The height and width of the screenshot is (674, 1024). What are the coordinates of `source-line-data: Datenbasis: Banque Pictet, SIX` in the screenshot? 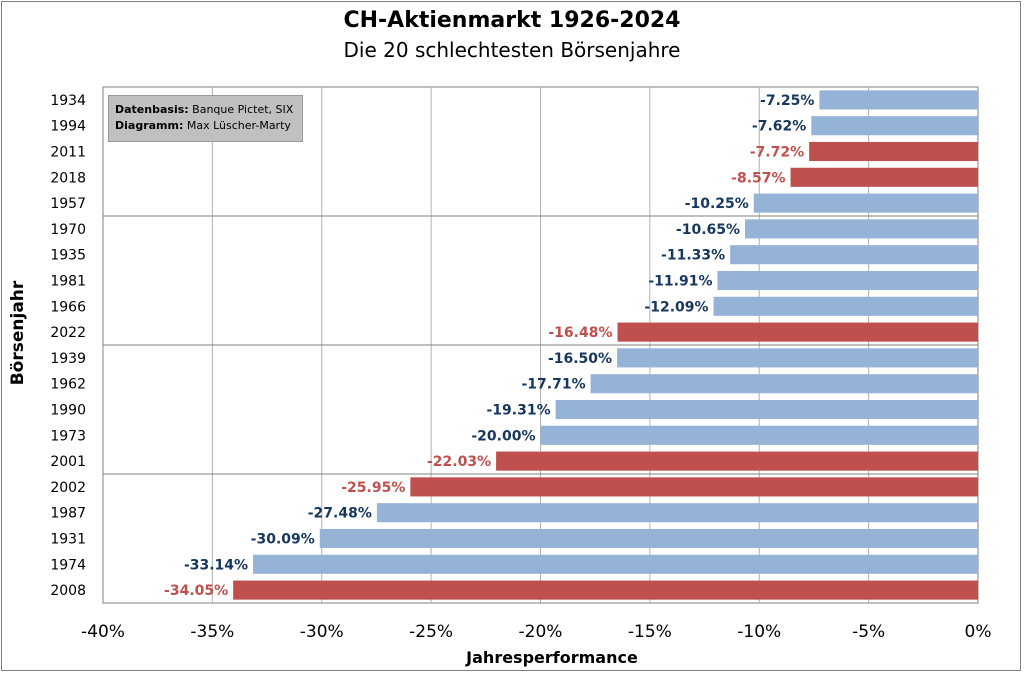 It's located at (205, 110).